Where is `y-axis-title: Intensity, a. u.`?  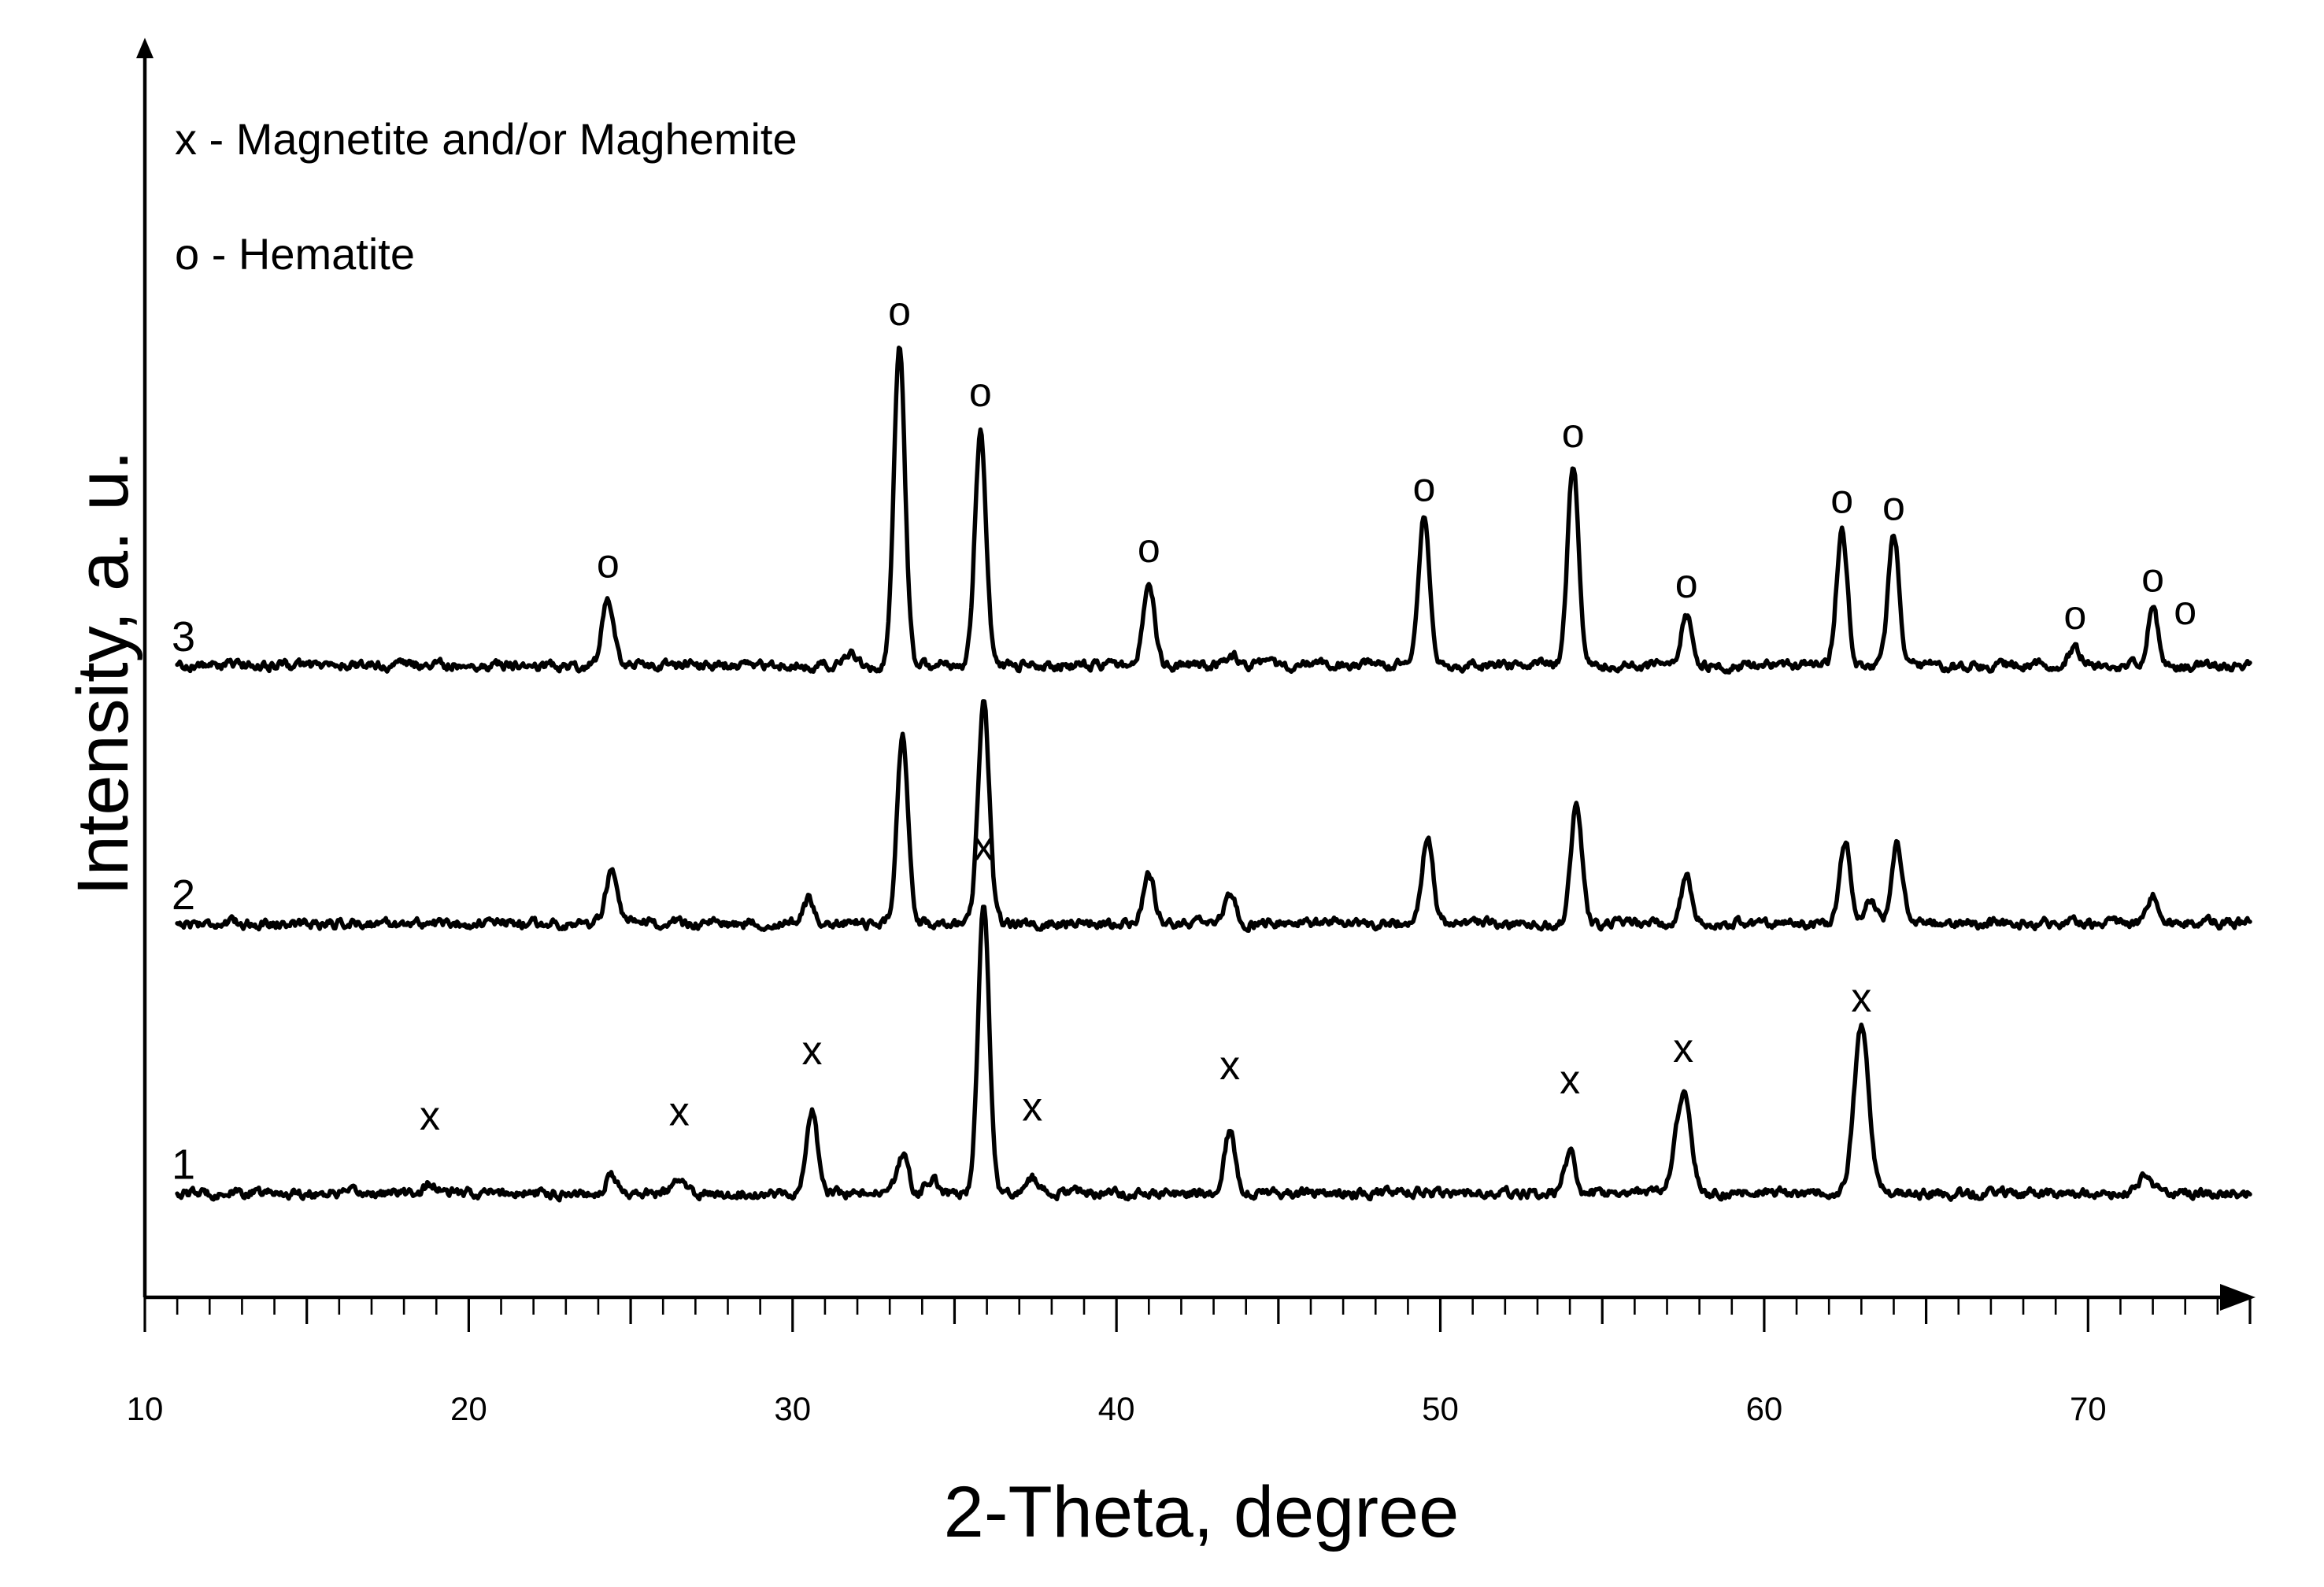
y-axis-title: Intensity, a. u. is located at coordinates (103, 673).